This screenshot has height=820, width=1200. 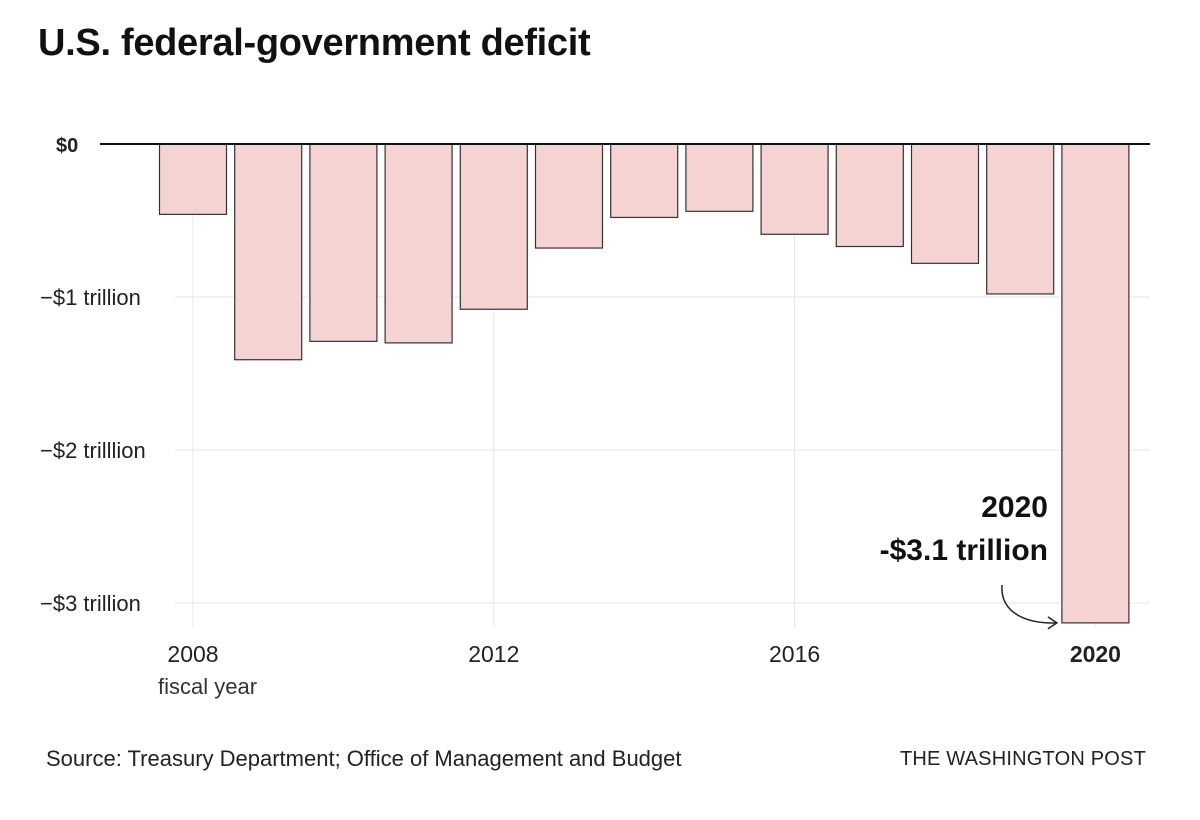 I want to click on bar-2008, so click(x=193, y=179).